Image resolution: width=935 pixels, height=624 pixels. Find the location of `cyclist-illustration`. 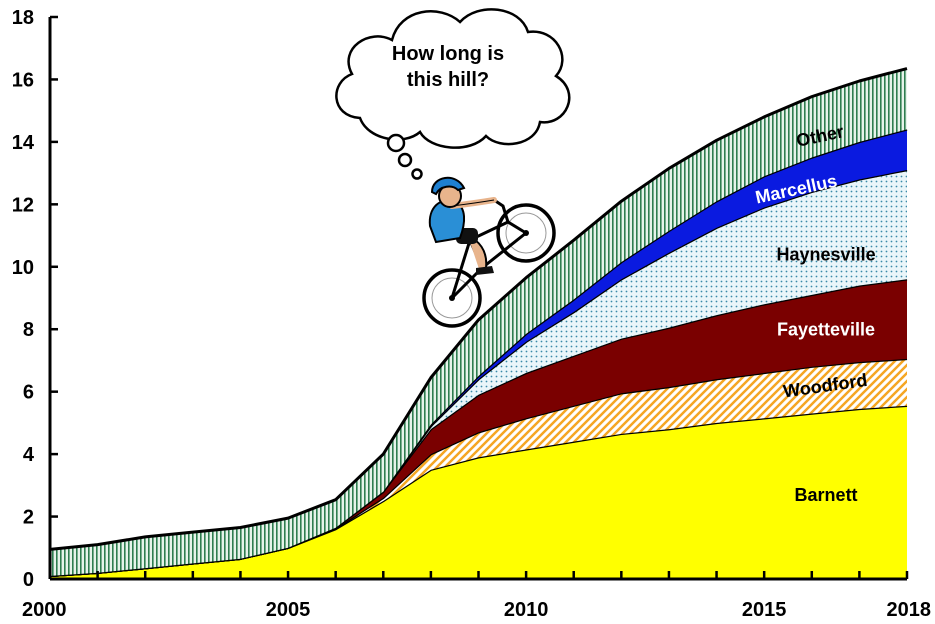

cyclist-illustration is located at coordinates (489, 252).